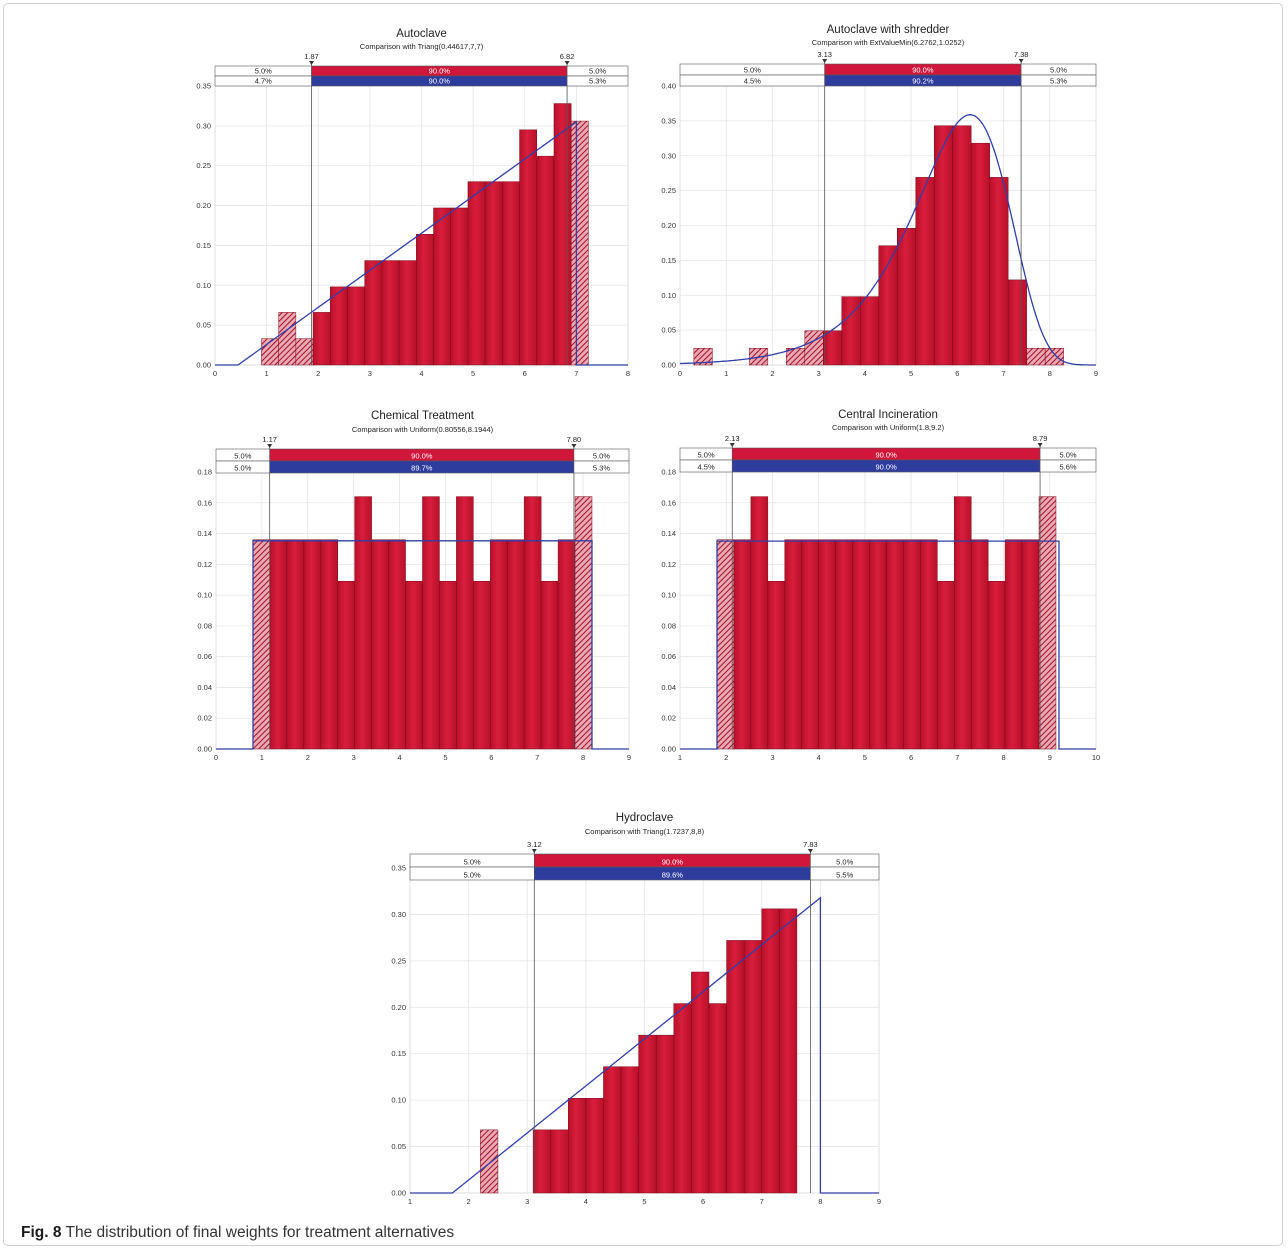 The height and width of the screenshot is (1250, 1288). I want to click on marker-label-right: 7.83, so click(810, 844).